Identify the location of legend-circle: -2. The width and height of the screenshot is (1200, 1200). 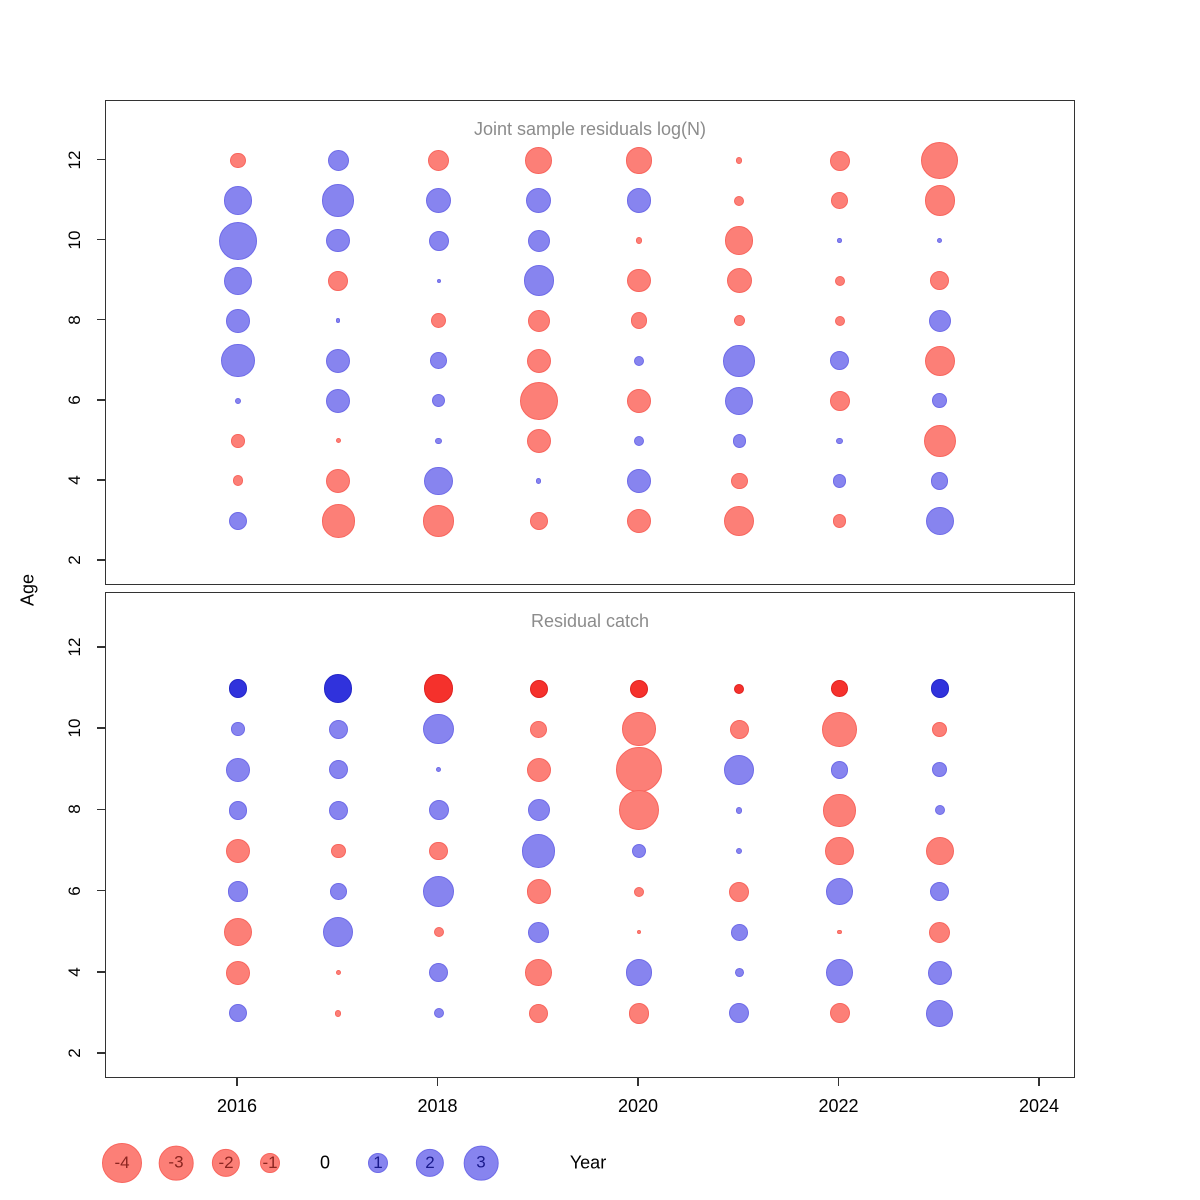
(226, 1163).